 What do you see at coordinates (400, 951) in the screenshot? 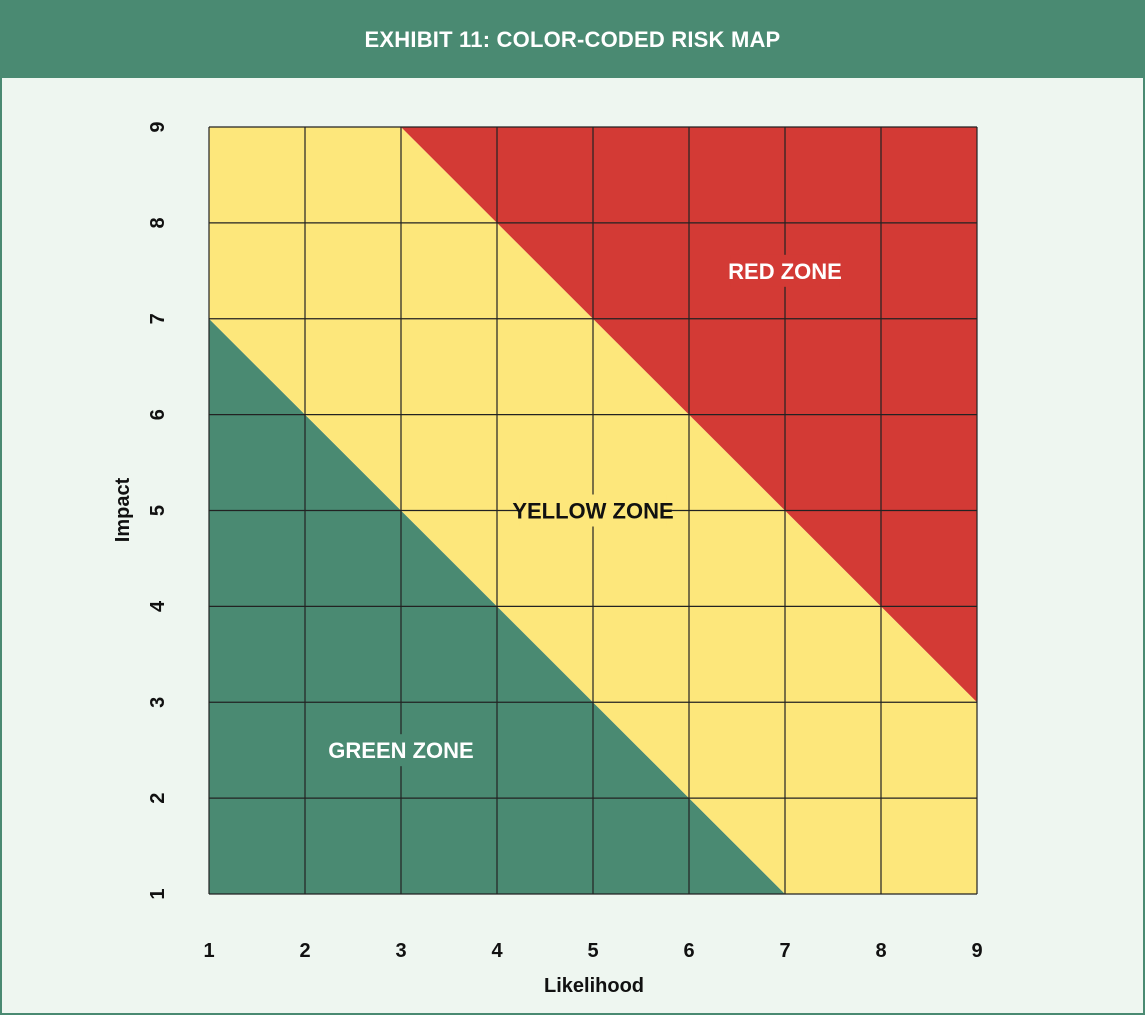
I see `x-tick-label: 3` at bounding box center [400, 951].